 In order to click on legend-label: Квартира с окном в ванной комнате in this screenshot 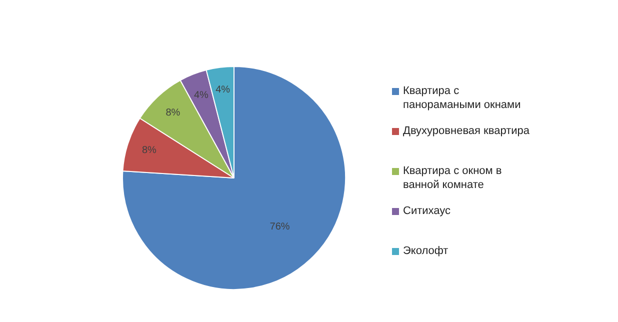, I will do `click(453, 178)`.